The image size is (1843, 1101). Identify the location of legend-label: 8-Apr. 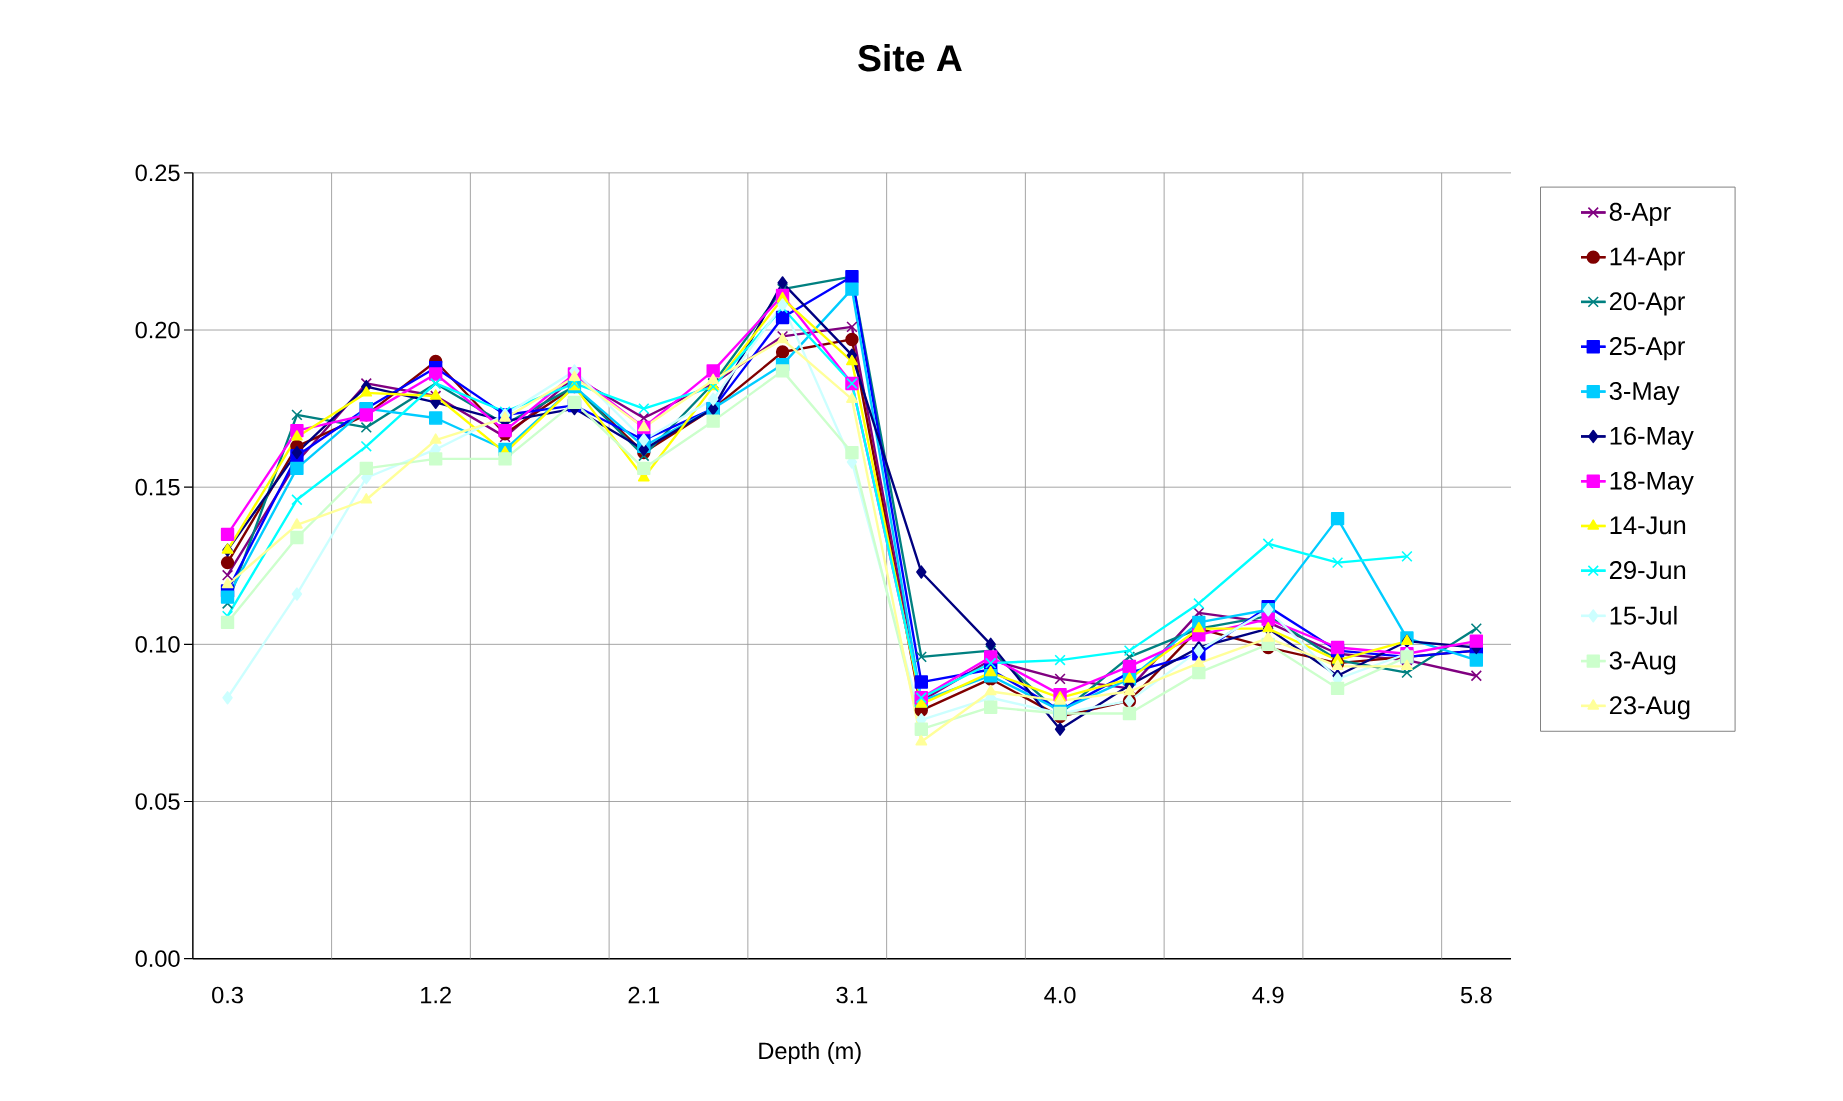
(1640, 214).